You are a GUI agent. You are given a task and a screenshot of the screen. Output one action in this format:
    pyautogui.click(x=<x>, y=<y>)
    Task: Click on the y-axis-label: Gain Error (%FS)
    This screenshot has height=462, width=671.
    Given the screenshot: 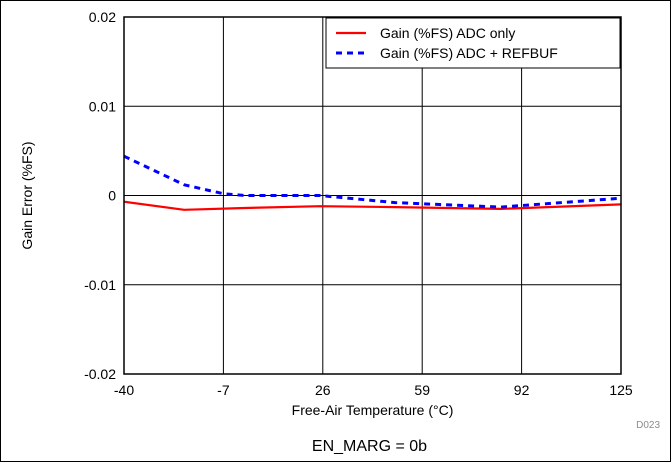 What is the action you would take?
    pyautogui.click(x=27, y=195)
    